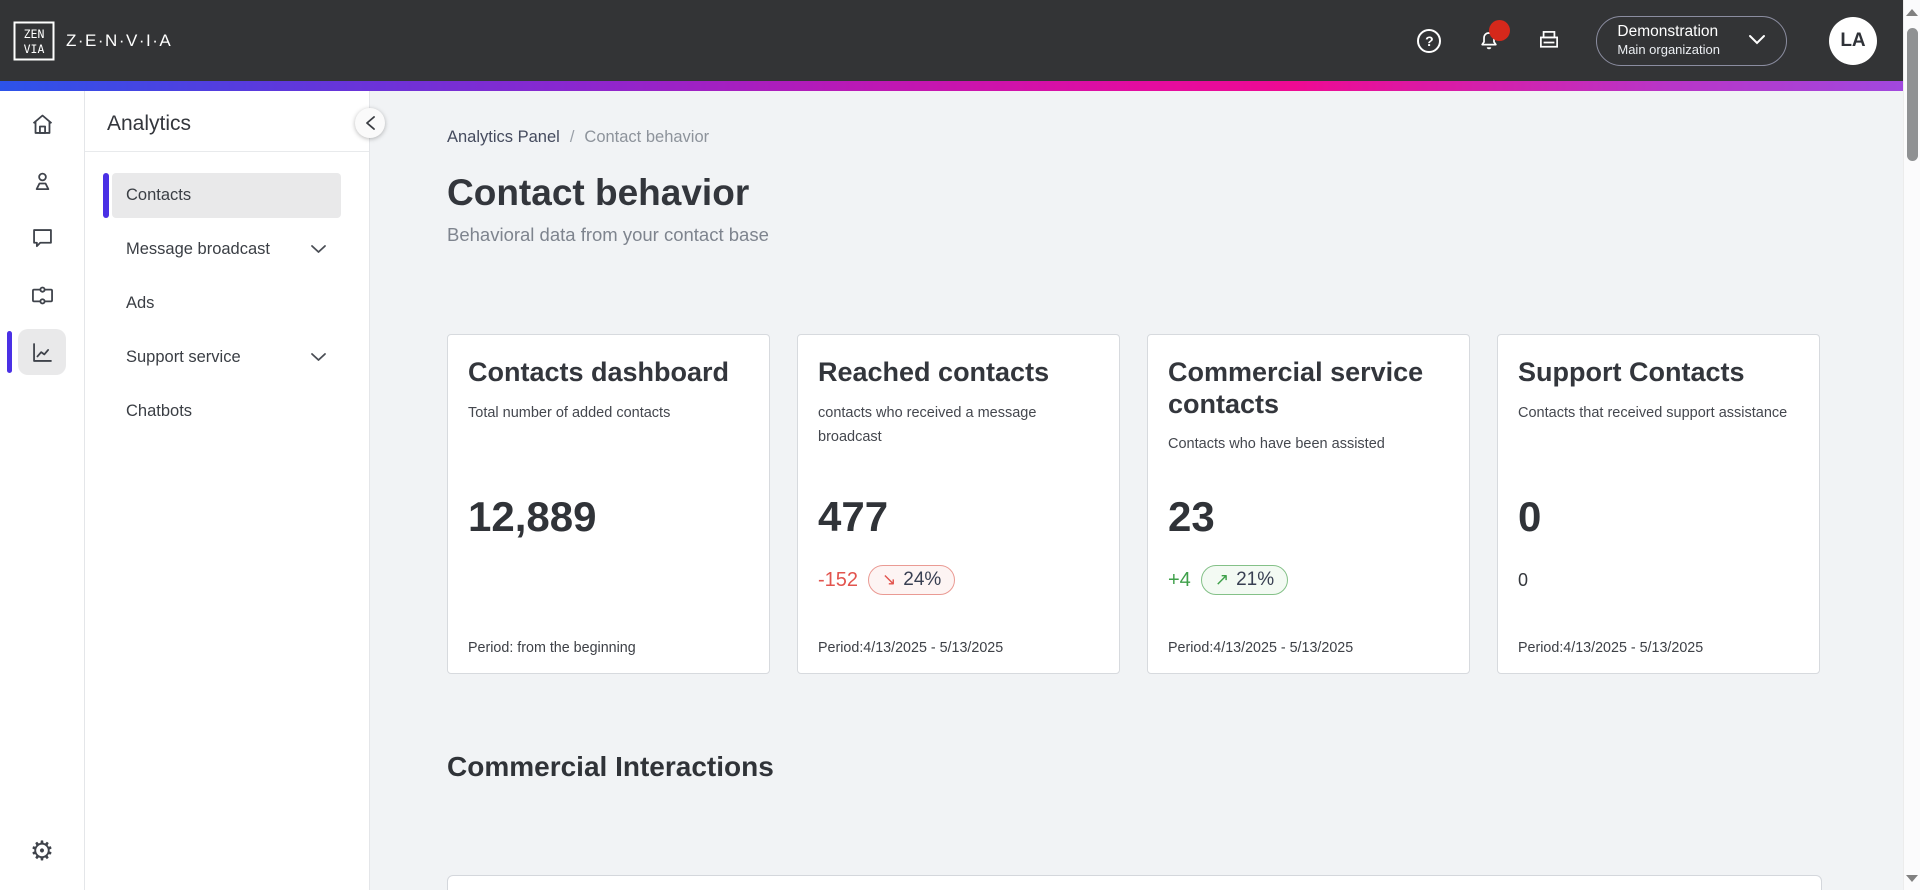 The height and width of the screenshot is (890, 1920). What do you see at coordinates (647, 137) in the screenshot?
I see `breadcrumb-current: Contact behavior` at bounding box center [647, 137].